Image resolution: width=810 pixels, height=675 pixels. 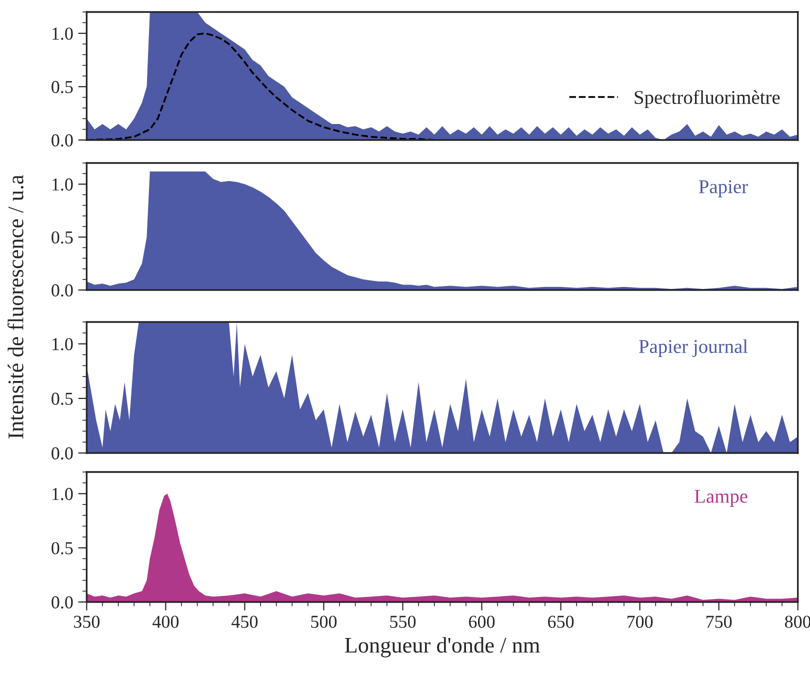 I want to click on x-tick-label: 650, so click(x=561, y=622).